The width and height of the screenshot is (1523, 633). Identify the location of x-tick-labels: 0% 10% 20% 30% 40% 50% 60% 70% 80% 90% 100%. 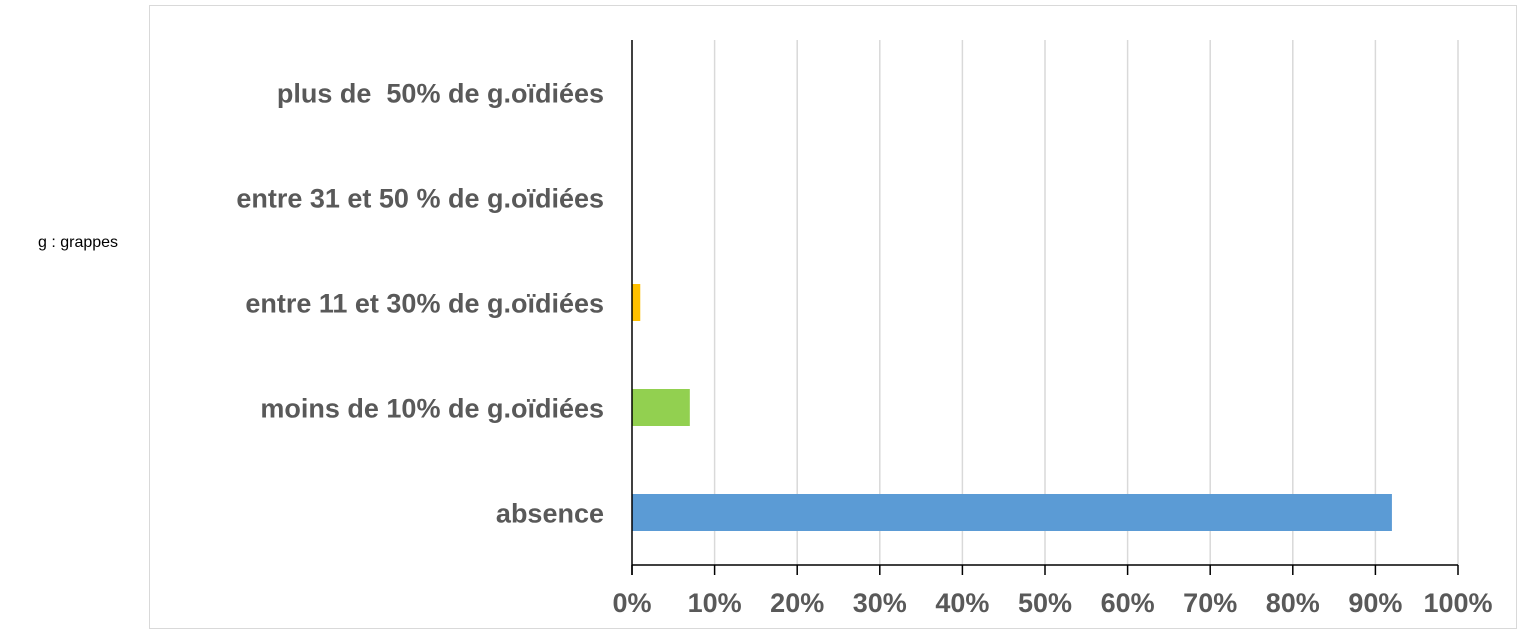
(1052, 603).